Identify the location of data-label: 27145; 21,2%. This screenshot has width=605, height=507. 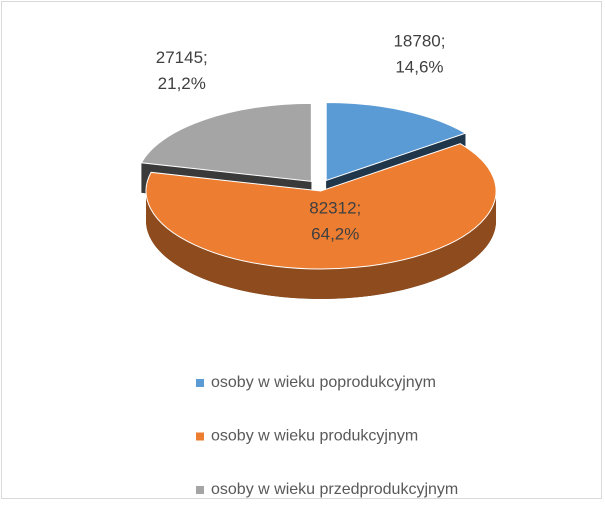
(182, 70).